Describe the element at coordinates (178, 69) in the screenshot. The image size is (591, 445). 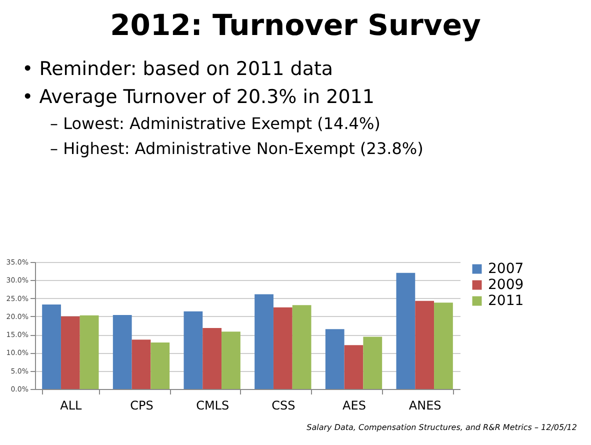
I see `text: • Reminder: based on 2011 data` at that location.